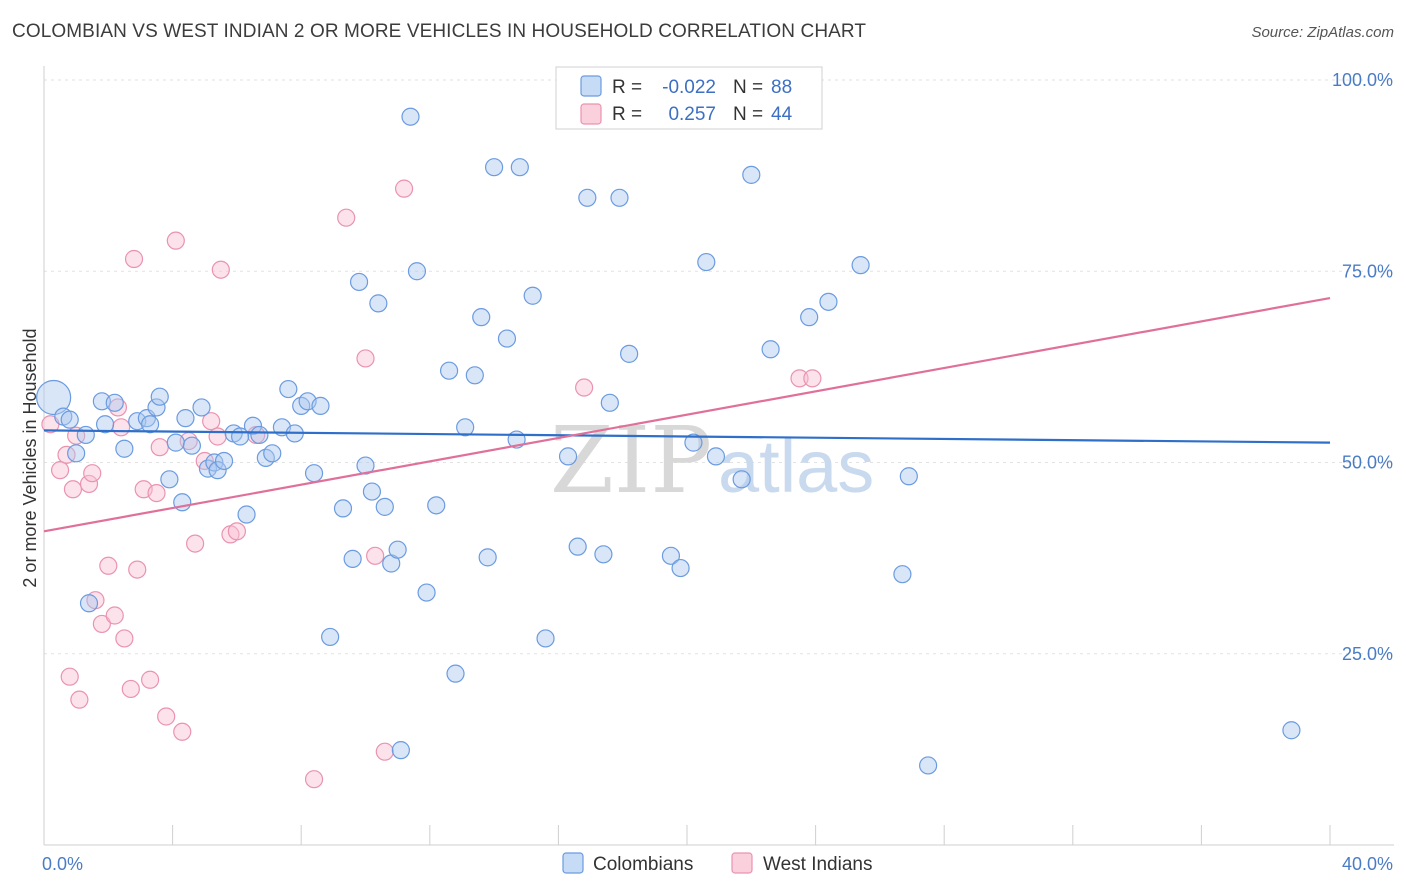 The height and width of the screenshot is (892, 1406). Describe the element at coordinates (573, 863) in the screenshot. I see `legend-colombians-swatch` at that location.